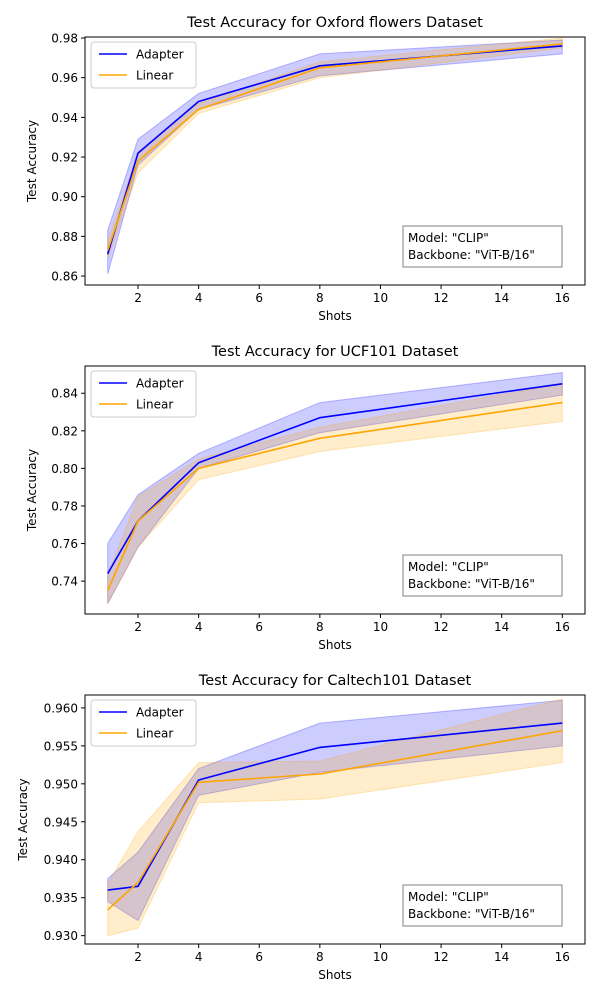 The width and height of the screenshot is (600, 1000). What do you see at coordinates (64, 582) in the screenshot?
I see `y-tick-label: 0.74` at bounding box center [64, 582].